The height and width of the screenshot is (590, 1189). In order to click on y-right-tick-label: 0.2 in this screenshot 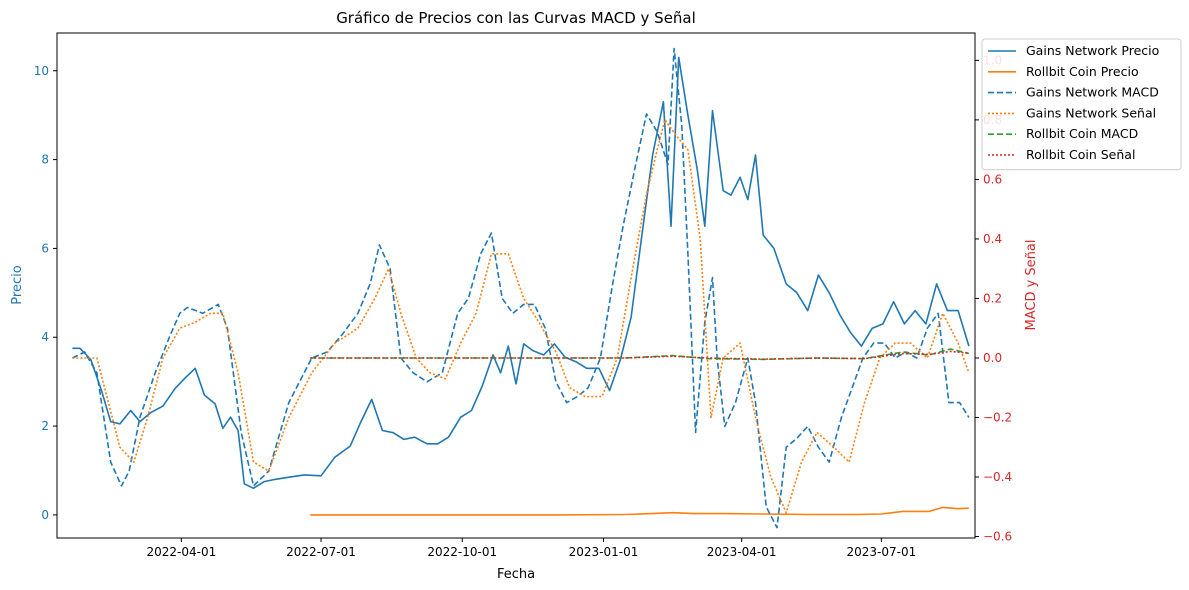, I will do `click(992, 298)`.